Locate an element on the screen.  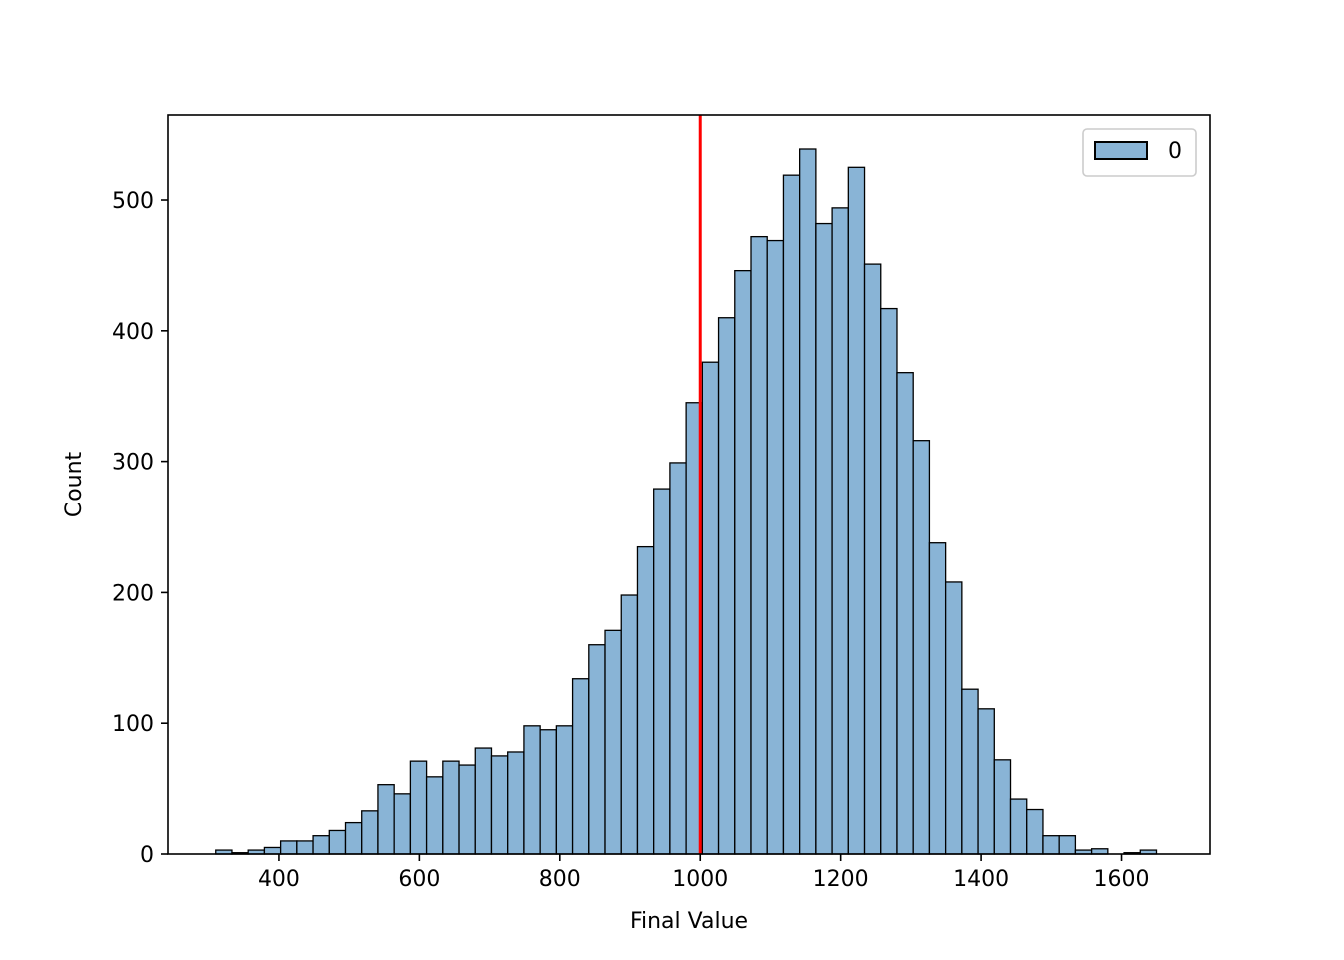
legend-label: 0 is located at coordinates (1175, 151).